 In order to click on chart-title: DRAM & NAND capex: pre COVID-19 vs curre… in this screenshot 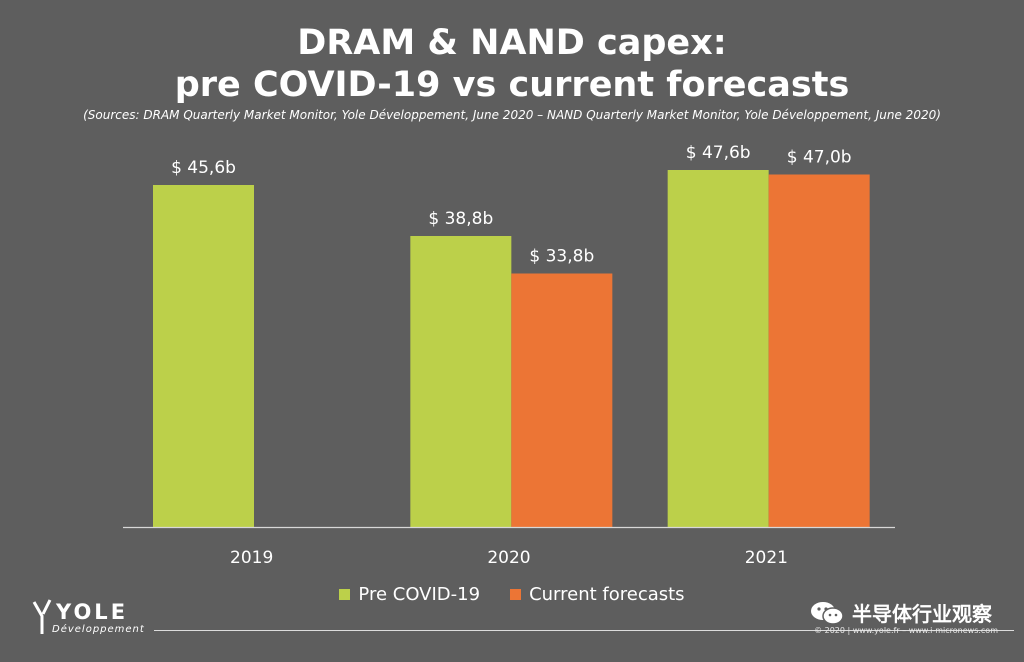, I will do `click(512, 64)`.